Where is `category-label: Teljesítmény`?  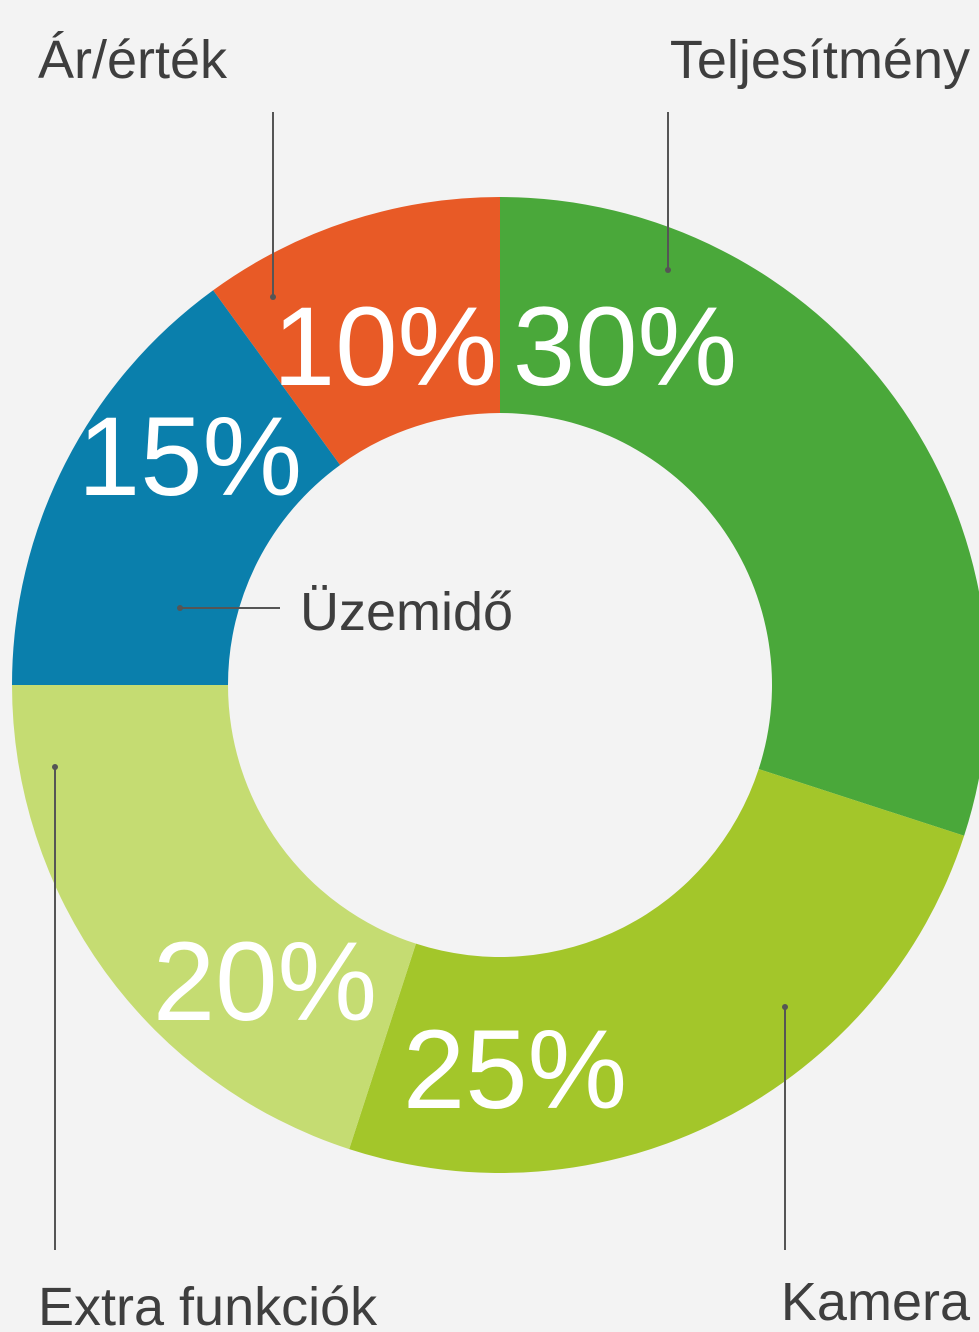
category-label: Teljesítmény is located at coordinates (820, 60).